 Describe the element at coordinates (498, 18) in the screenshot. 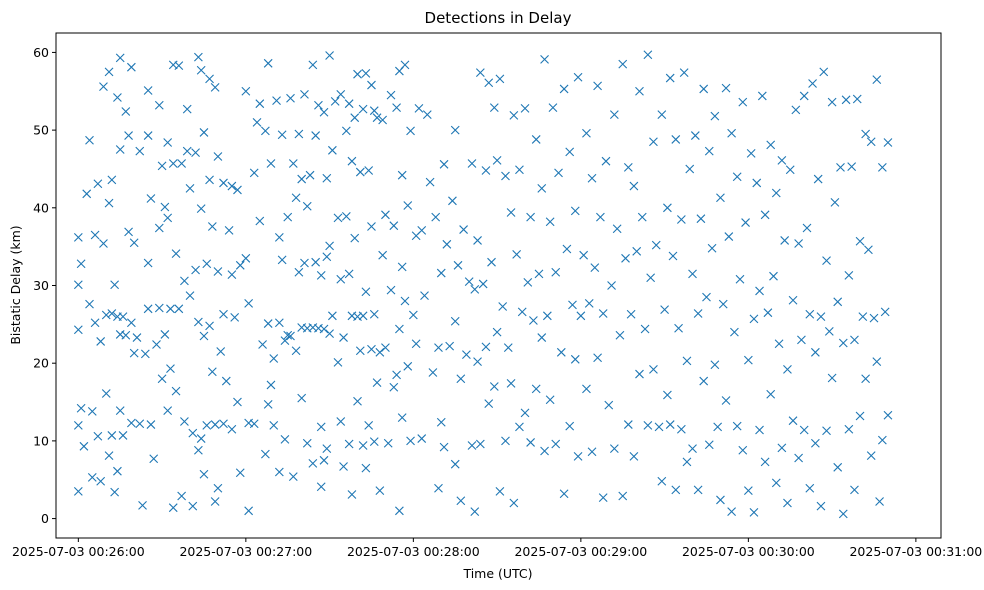

I see `chart-title: Detections in Delay` at that location.